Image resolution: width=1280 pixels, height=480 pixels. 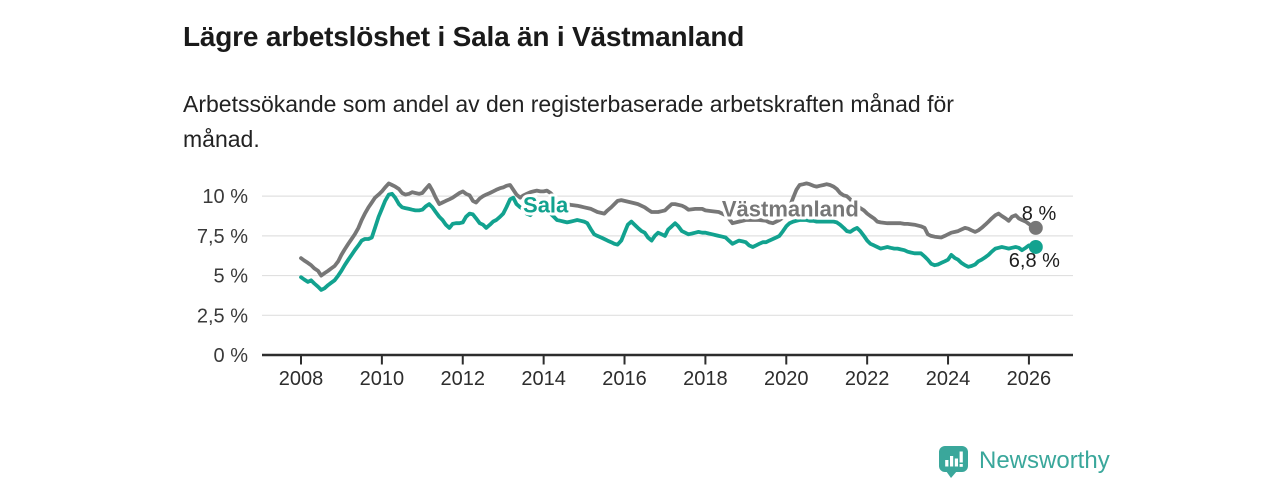 I want to click on x-tick-label: 2024, so click(x=948, y=379).